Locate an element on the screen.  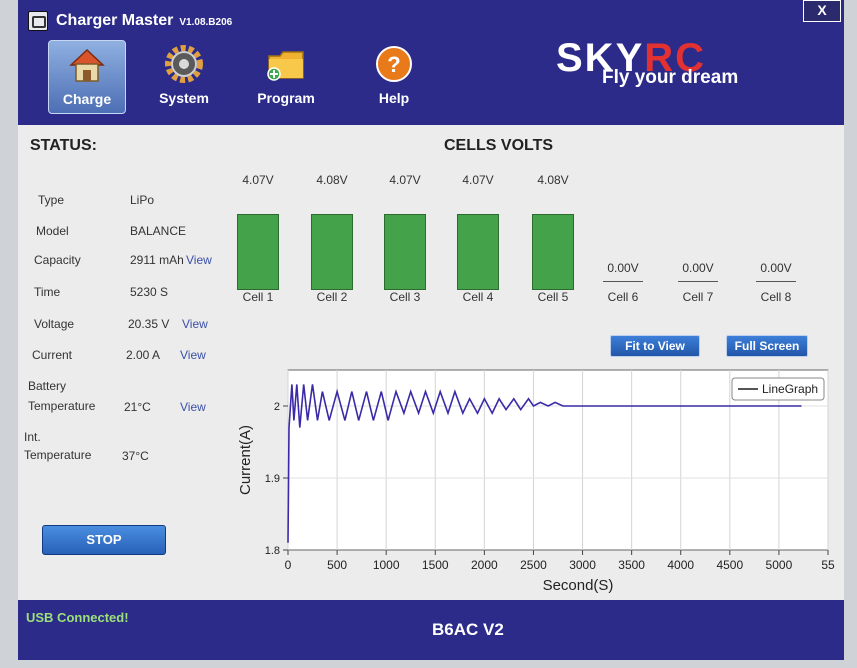
status-title: STATUS: is located at coordinates (63, 145).